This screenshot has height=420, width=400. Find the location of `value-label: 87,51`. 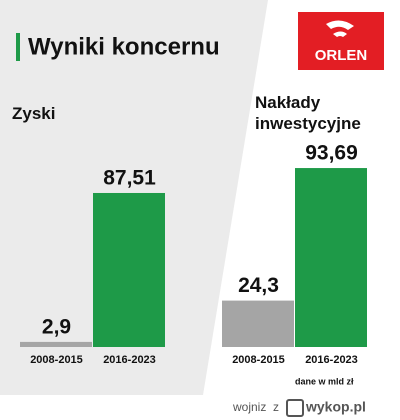

value-label: 87,51 is located at coordinates (129, 178).